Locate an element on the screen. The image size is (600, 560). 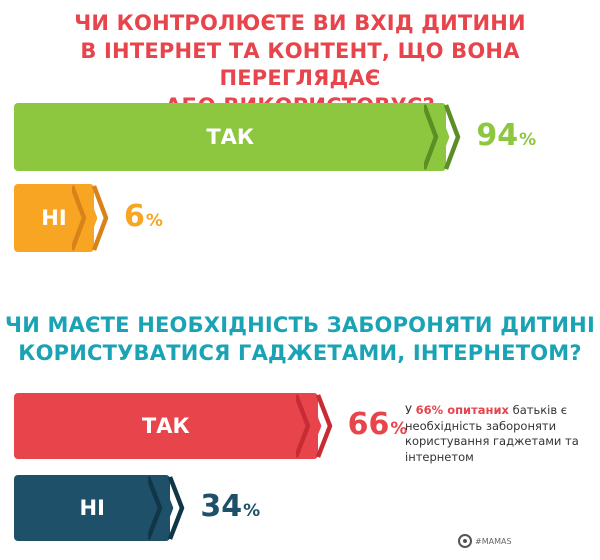
q2-value-no: 34 % is located at coordinates (230, 506).